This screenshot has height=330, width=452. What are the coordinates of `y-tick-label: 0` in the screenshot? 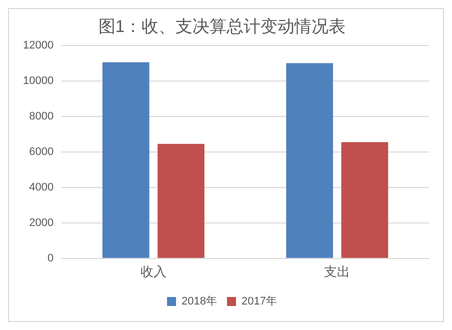 It's located at (50, 258).